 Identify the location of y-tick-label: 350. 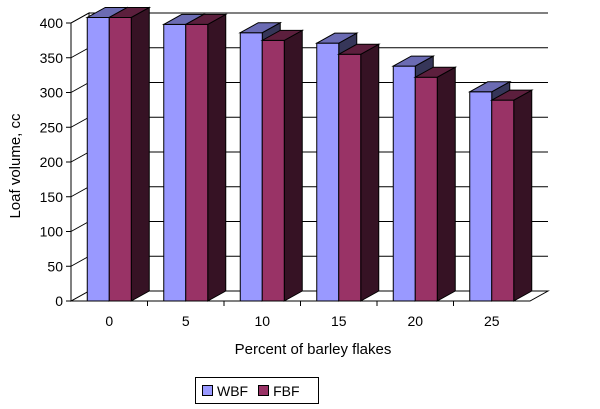
(52, 58).